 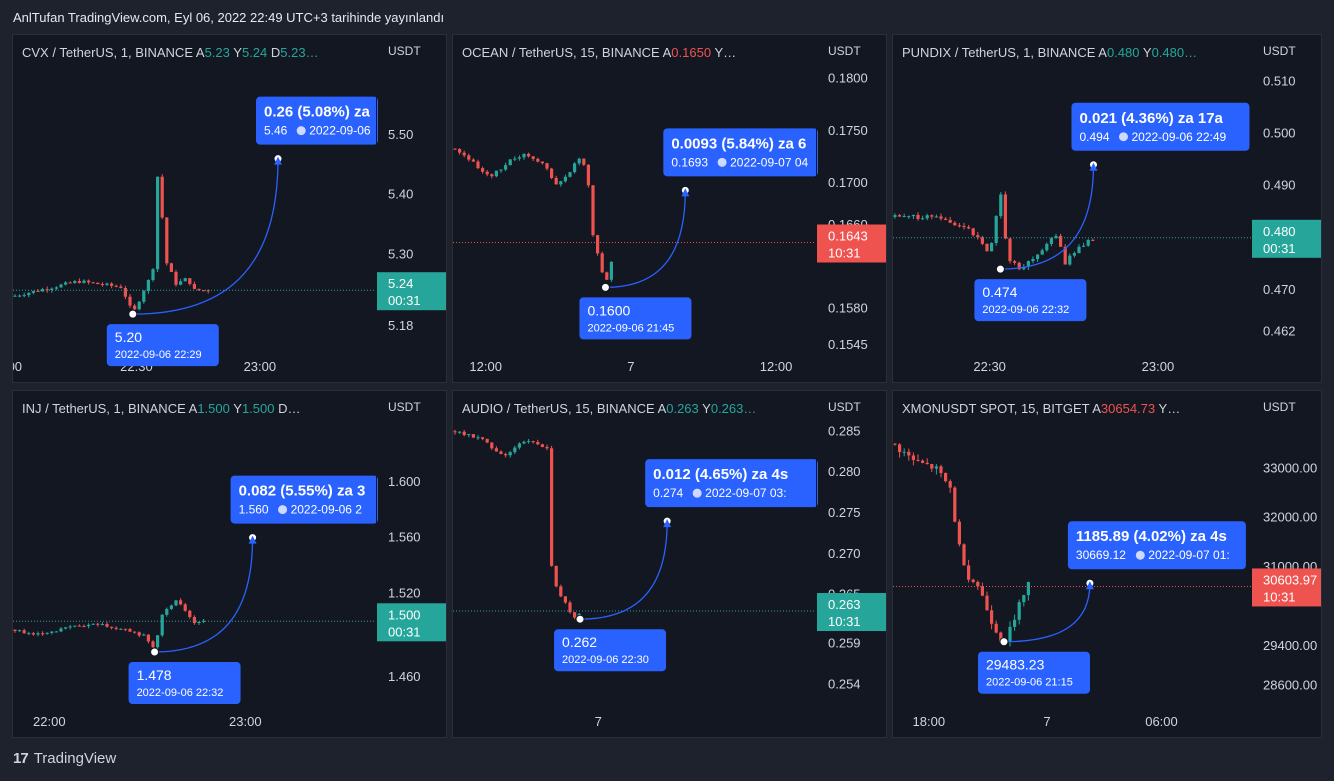 I want to click on y-tick-label: 0.285, so click(x=844, y=430).